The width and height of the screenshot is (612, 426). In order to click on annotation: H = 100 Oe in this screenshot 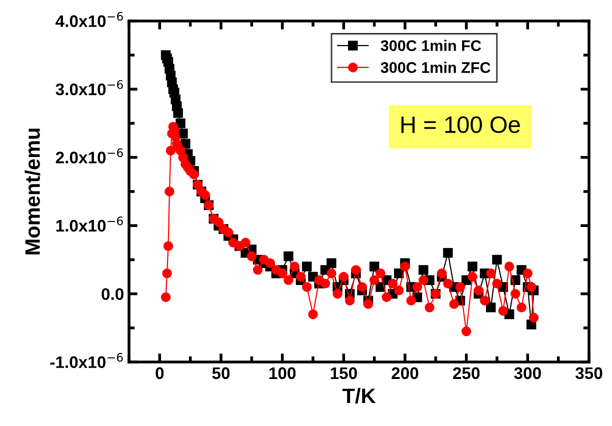, I will do `click(460, 125)`.